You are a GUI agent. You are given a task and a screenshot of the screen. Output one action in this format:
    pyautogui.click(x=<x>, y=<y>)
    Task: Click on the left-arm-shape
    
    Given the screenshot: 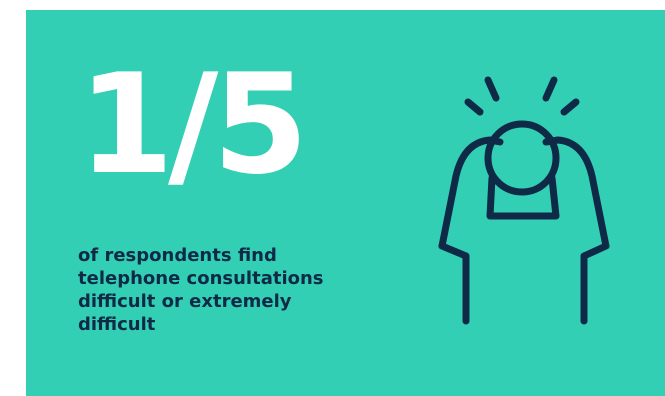 What is the action you would take?
    pyautogui.click(x=471, y=230)
    